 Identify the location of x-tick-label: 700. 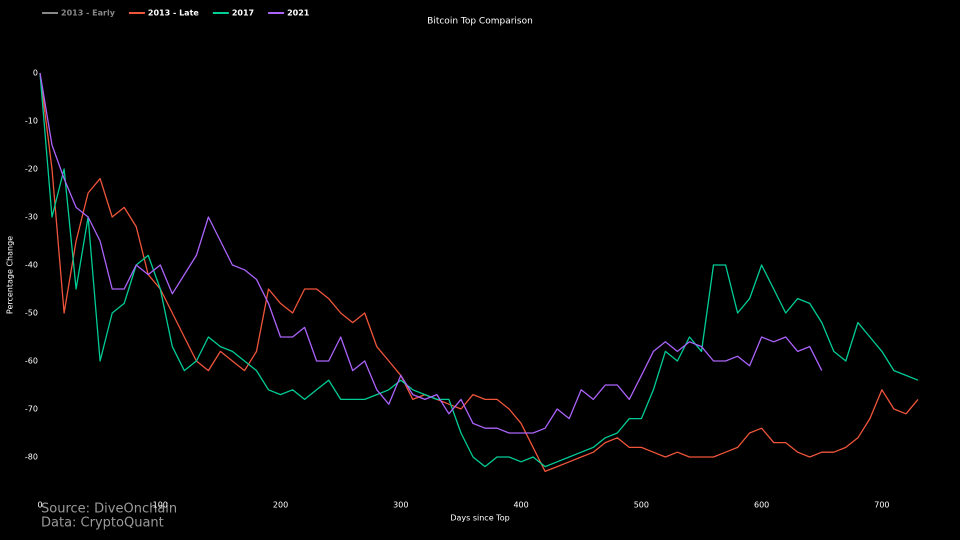
(881, 505).